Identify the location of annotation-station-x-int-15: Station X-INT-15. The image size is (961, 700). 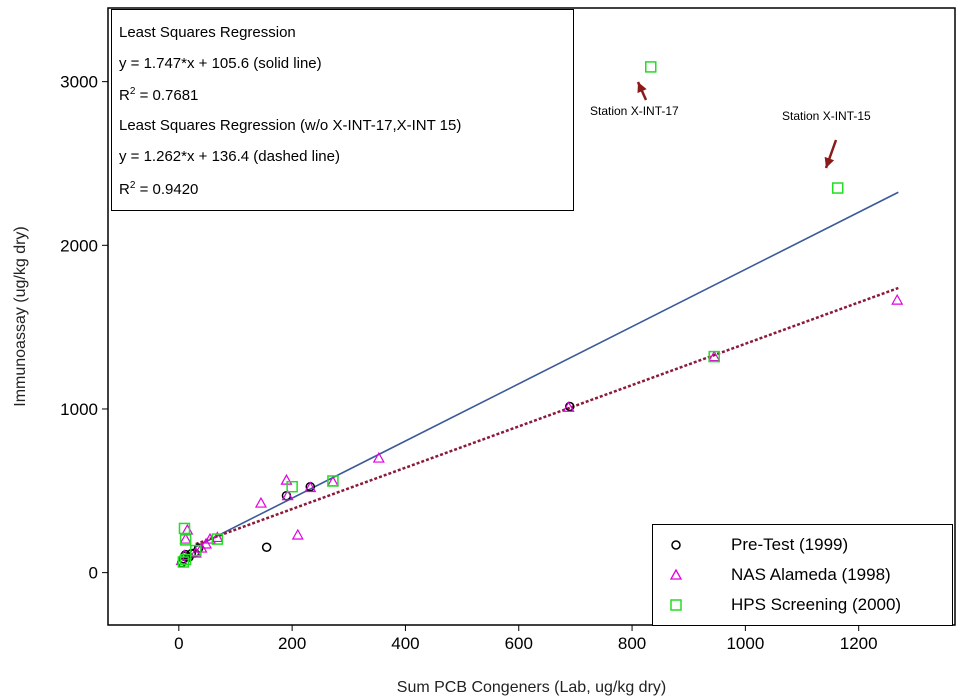
(826, 116).